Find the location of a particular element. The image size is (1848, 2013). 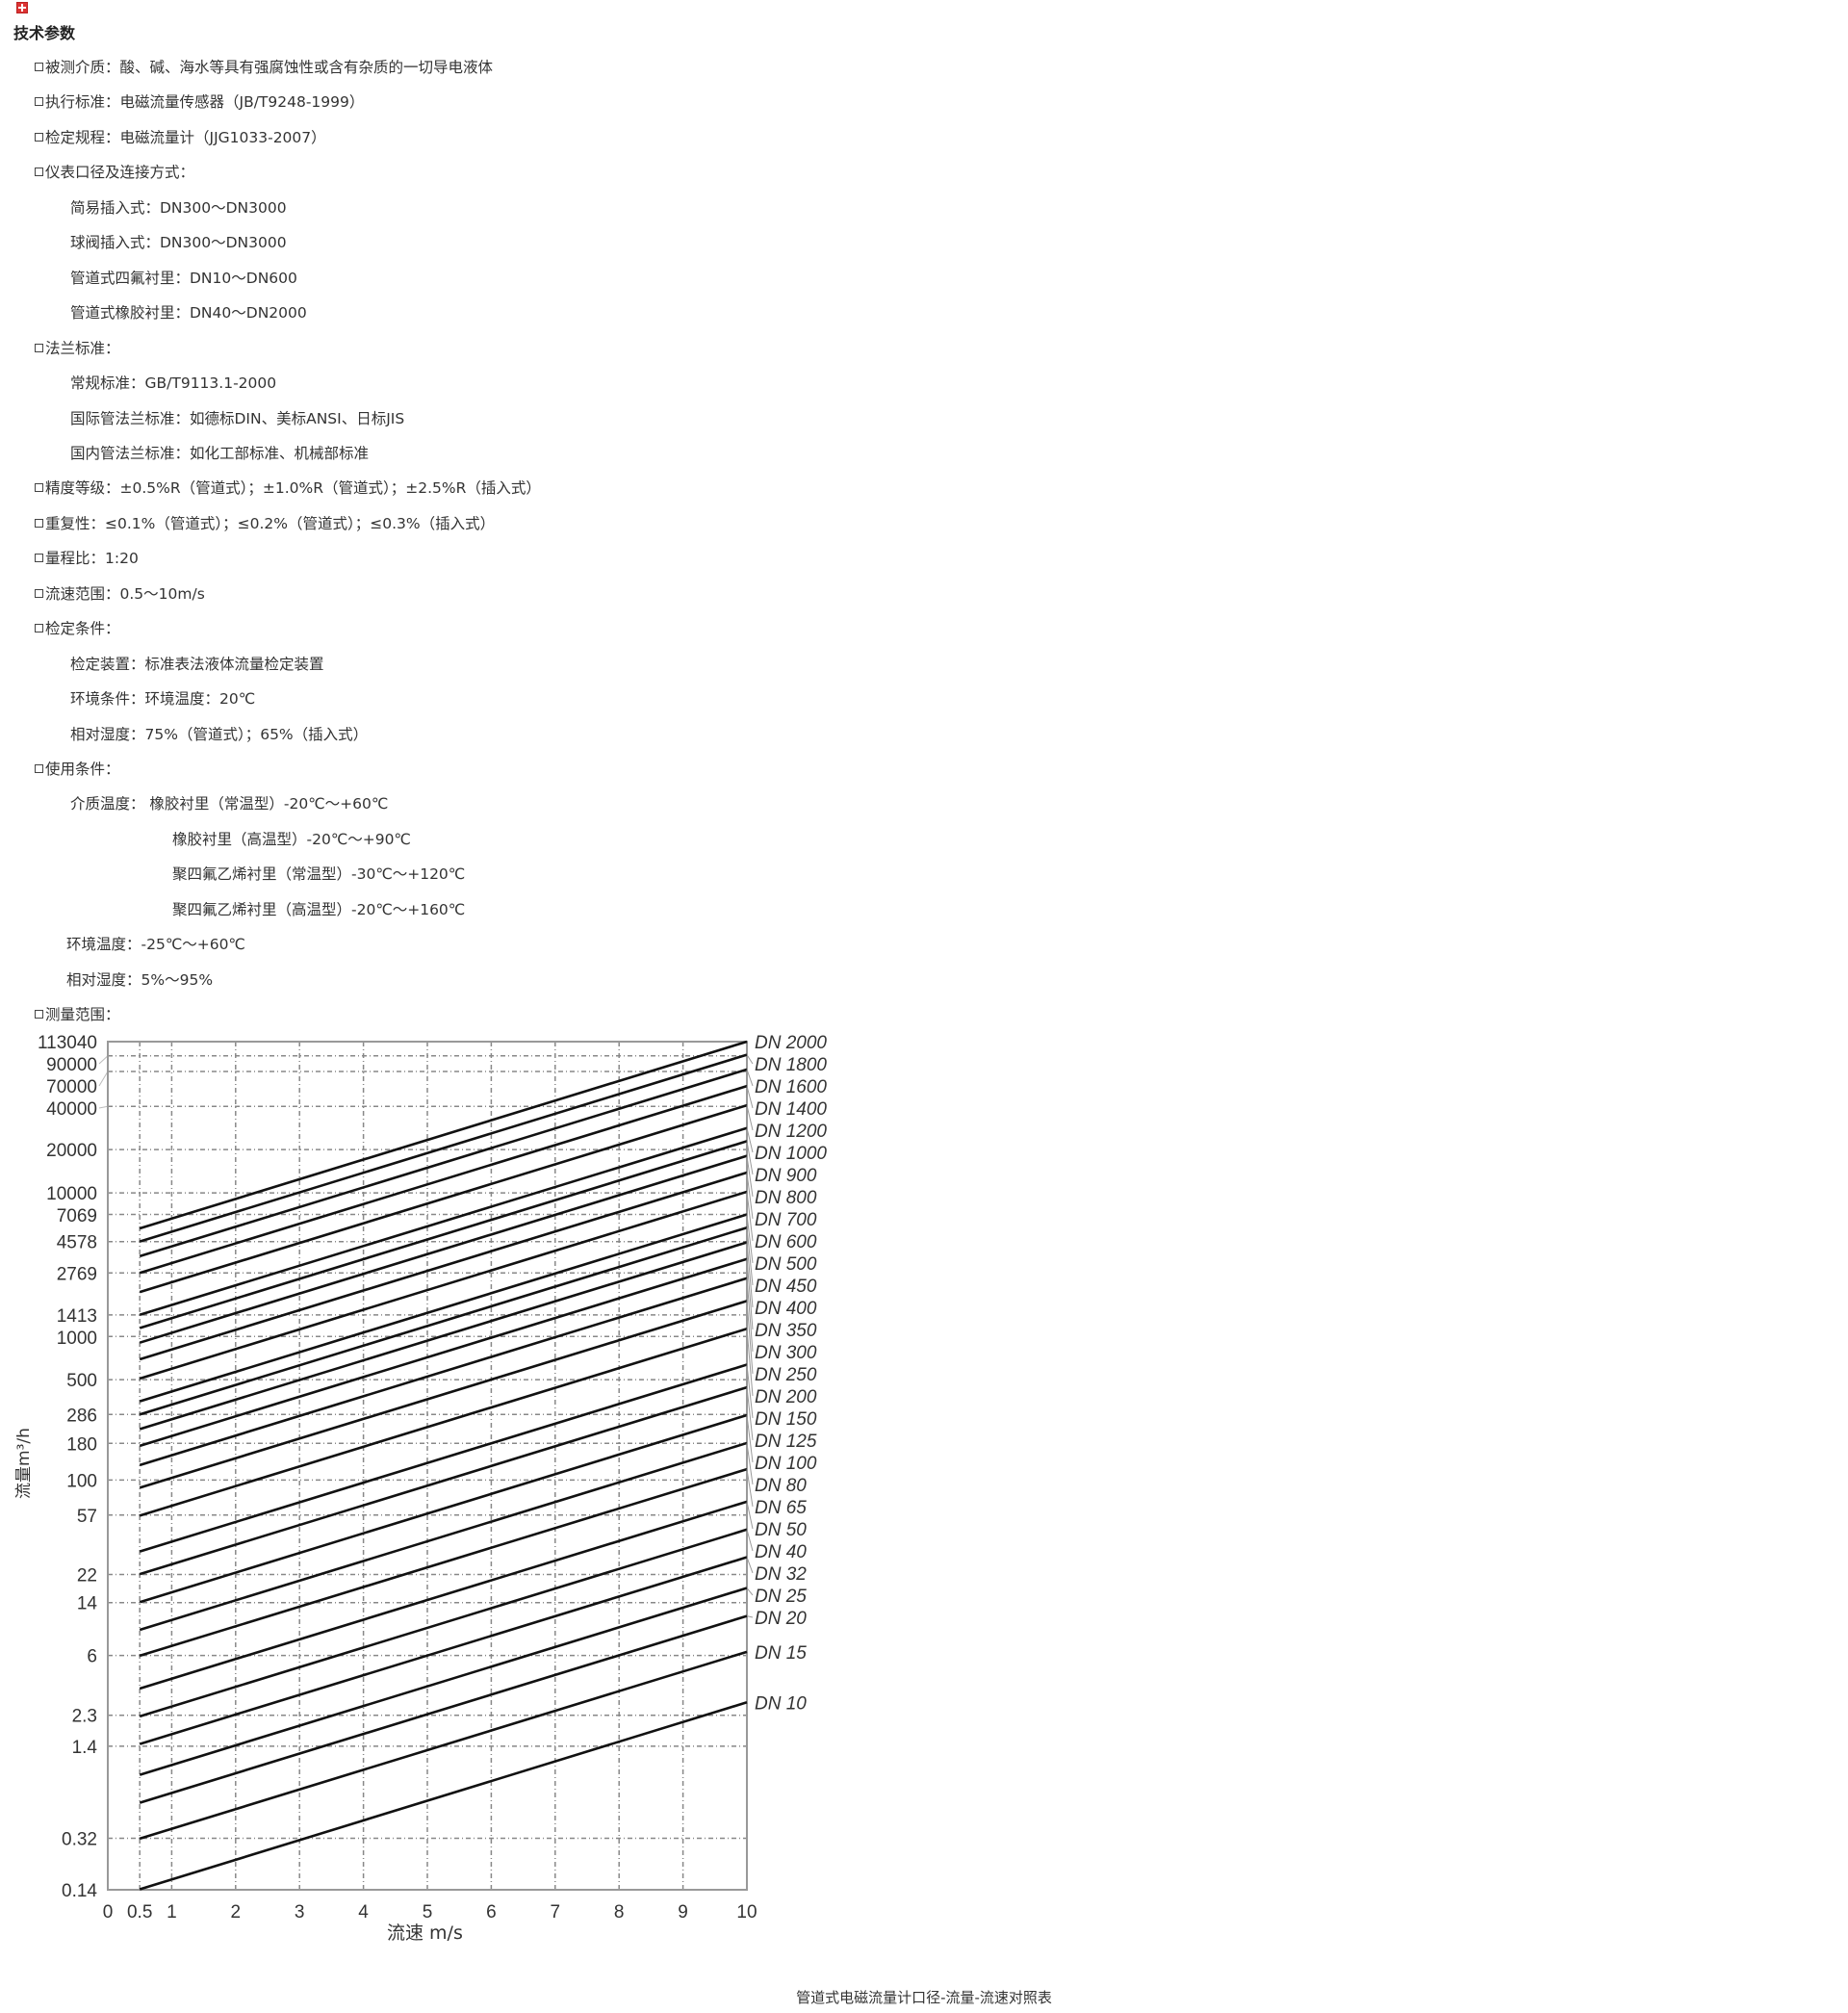

spec-item: 简易插入式：DN300～DN3000 is located at coordinates (178, 207).